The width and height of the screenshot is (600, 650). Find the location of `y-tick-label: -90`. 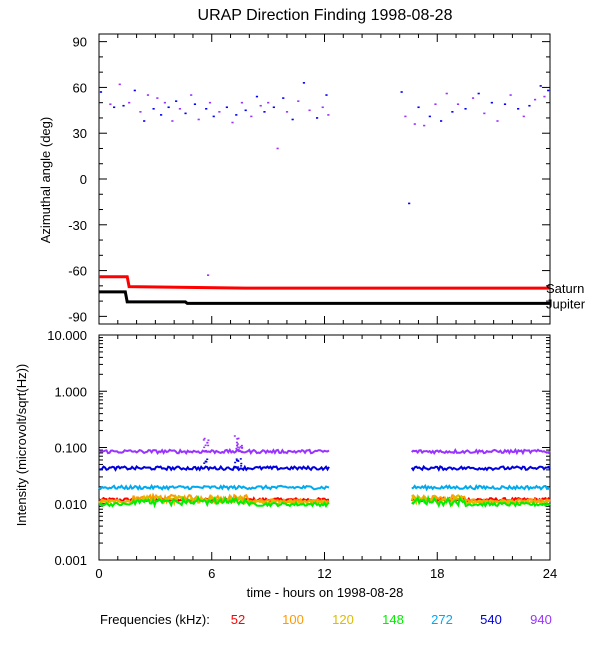

y-tick-label: -90 is located at coordinates (77, 316).